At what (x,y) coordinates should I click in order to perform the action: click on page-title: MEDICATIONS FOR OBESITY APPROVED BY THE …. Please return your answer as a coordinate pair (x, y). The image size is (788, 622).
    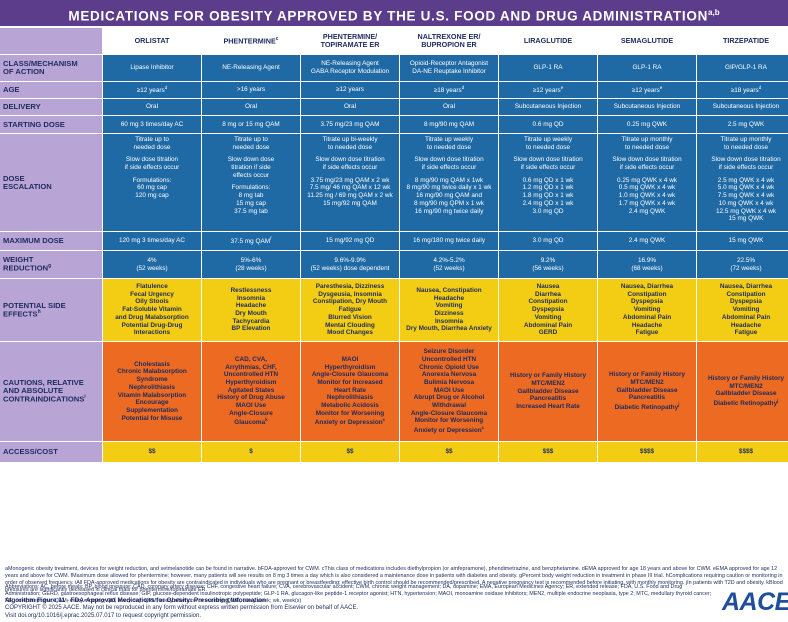
    Looking at the image, I should click on (394, 13).